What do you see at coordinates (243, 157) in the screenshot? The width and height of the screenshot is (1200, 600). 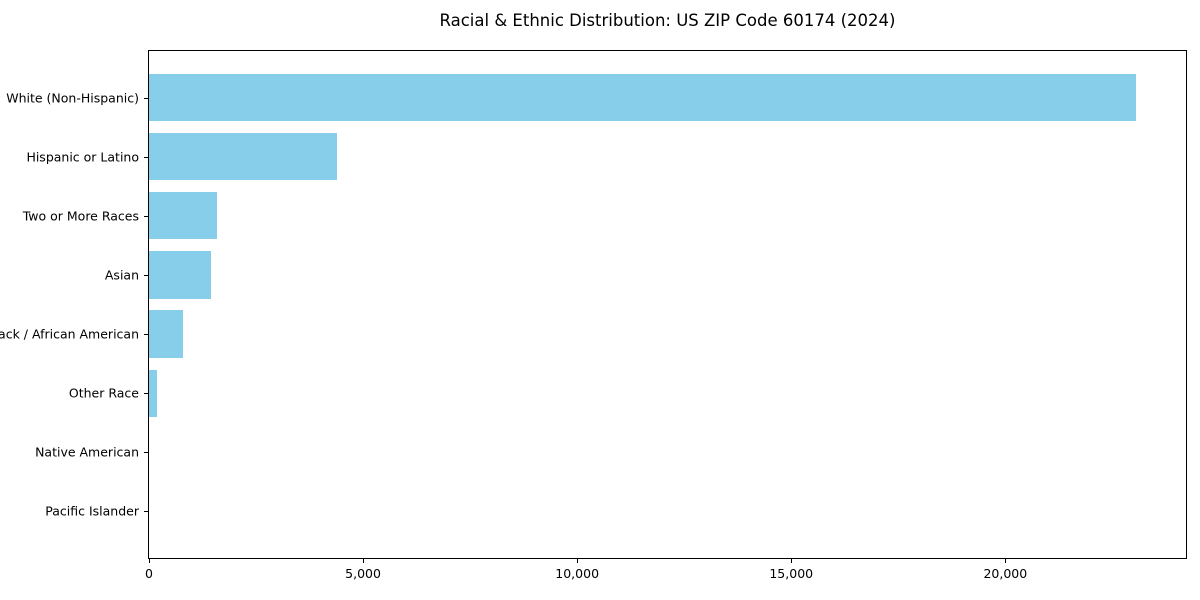 I see `bar-hispanic-or-latino` at bounding box center [243, 157].